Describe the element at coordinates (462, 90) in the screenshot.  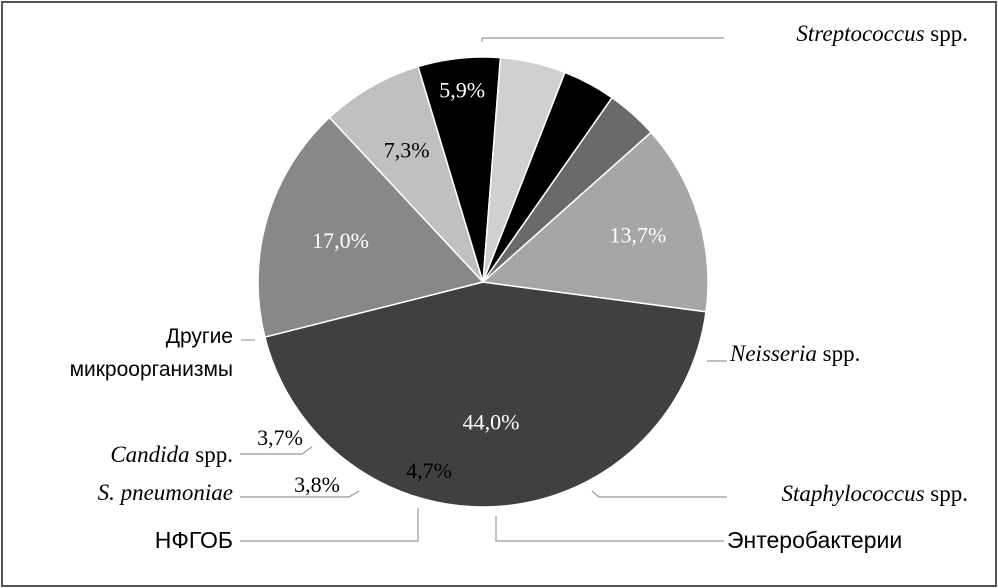
I see `slice-value-label: 5,9%` at that location.